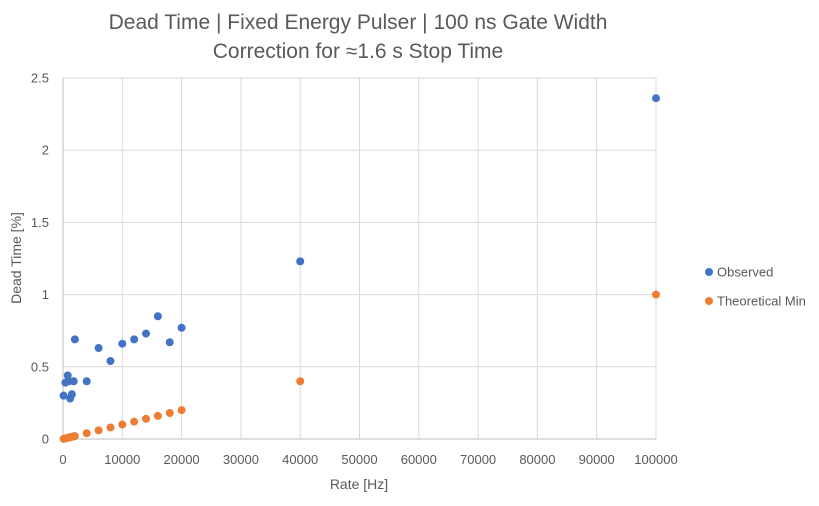 The height and width of the screenshot is (506, 819). I want to click on x-tick-label: 20000, so click(182, 459).